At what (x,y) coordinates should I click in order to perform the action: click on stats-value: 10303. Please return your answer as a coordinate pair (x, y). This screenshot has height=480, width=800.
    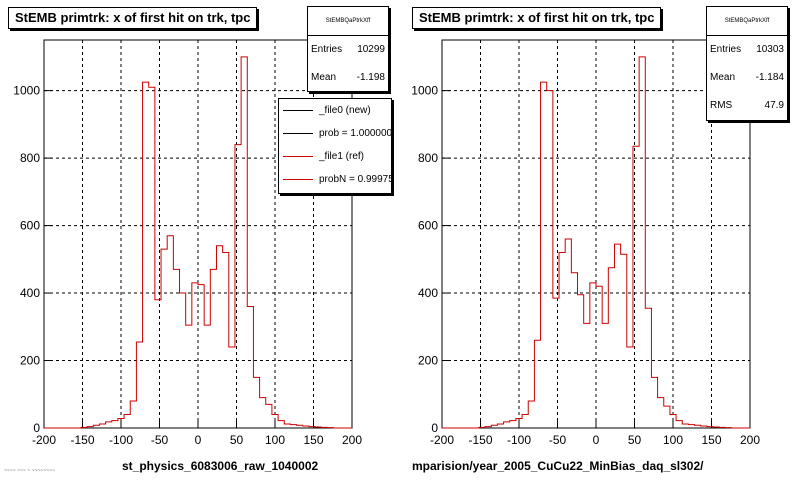
    Looking at the image, I should click on (770, 49).